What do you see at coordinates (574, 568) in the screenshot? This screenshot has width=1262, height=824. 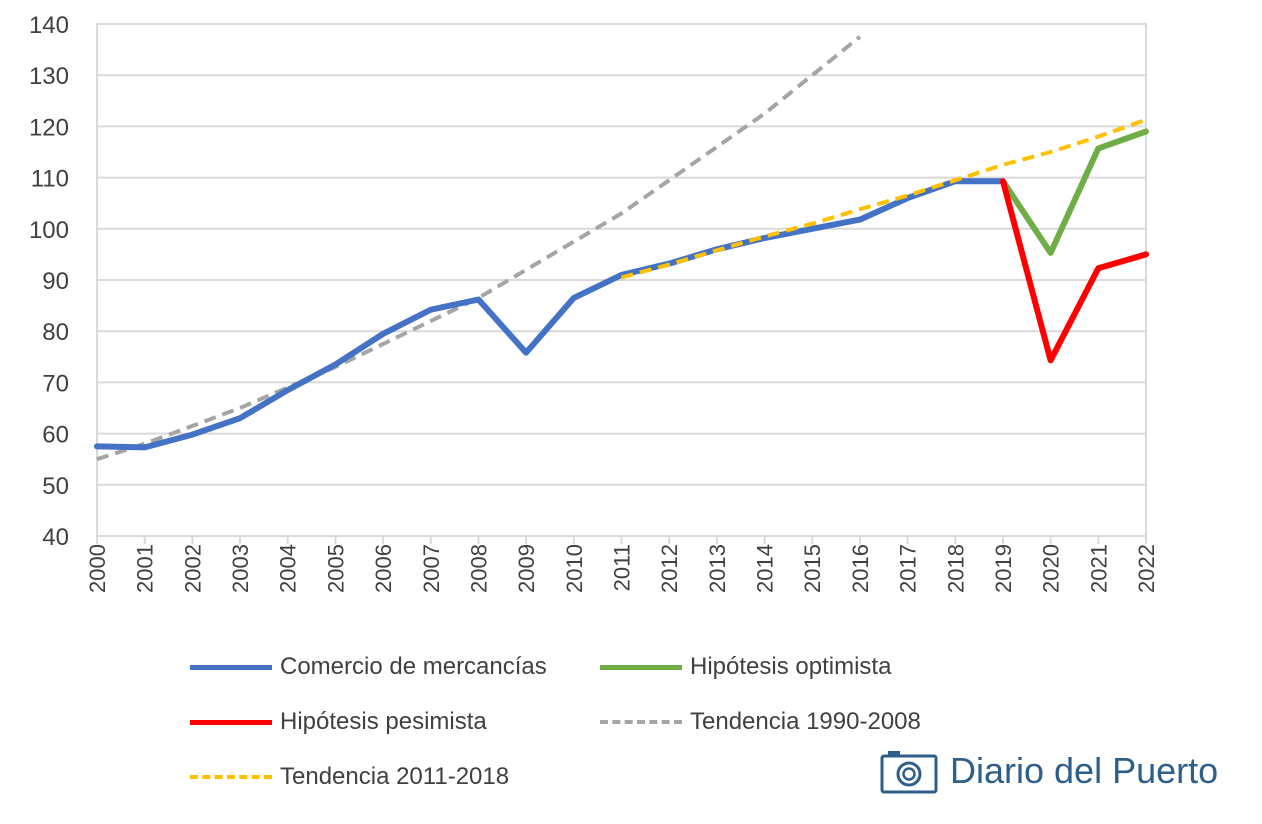 I see `x-tick-label: 2010` at bounding box center [574, 568].